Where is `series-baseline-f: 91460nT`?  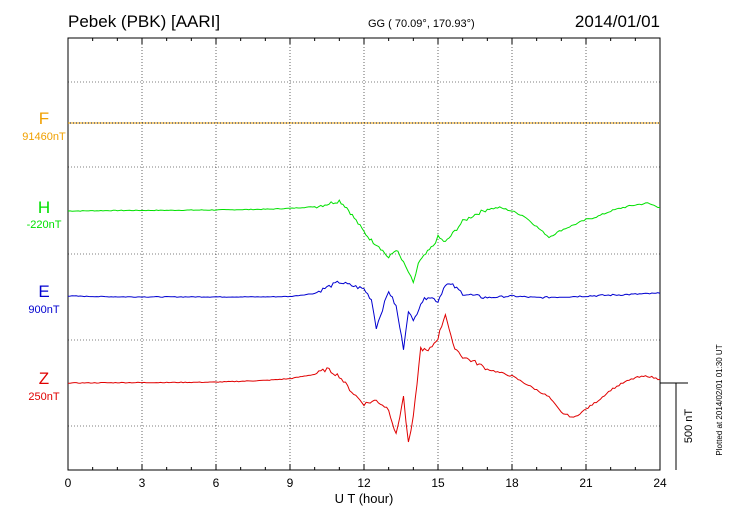 series-baseline-f: 91460nT is located at coordinates (44, 137).